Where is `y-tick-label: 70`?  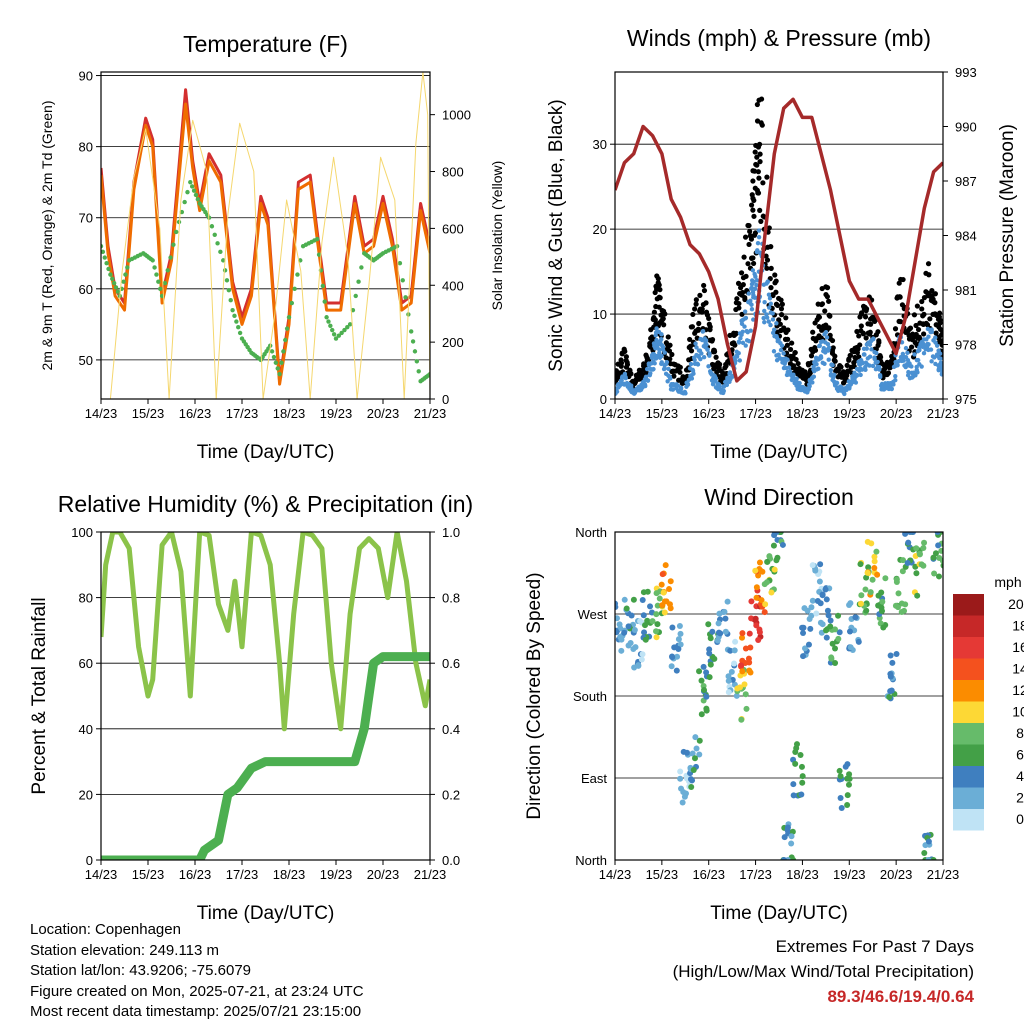
y-tick-label: 70 is located at coordinates (86, 218).